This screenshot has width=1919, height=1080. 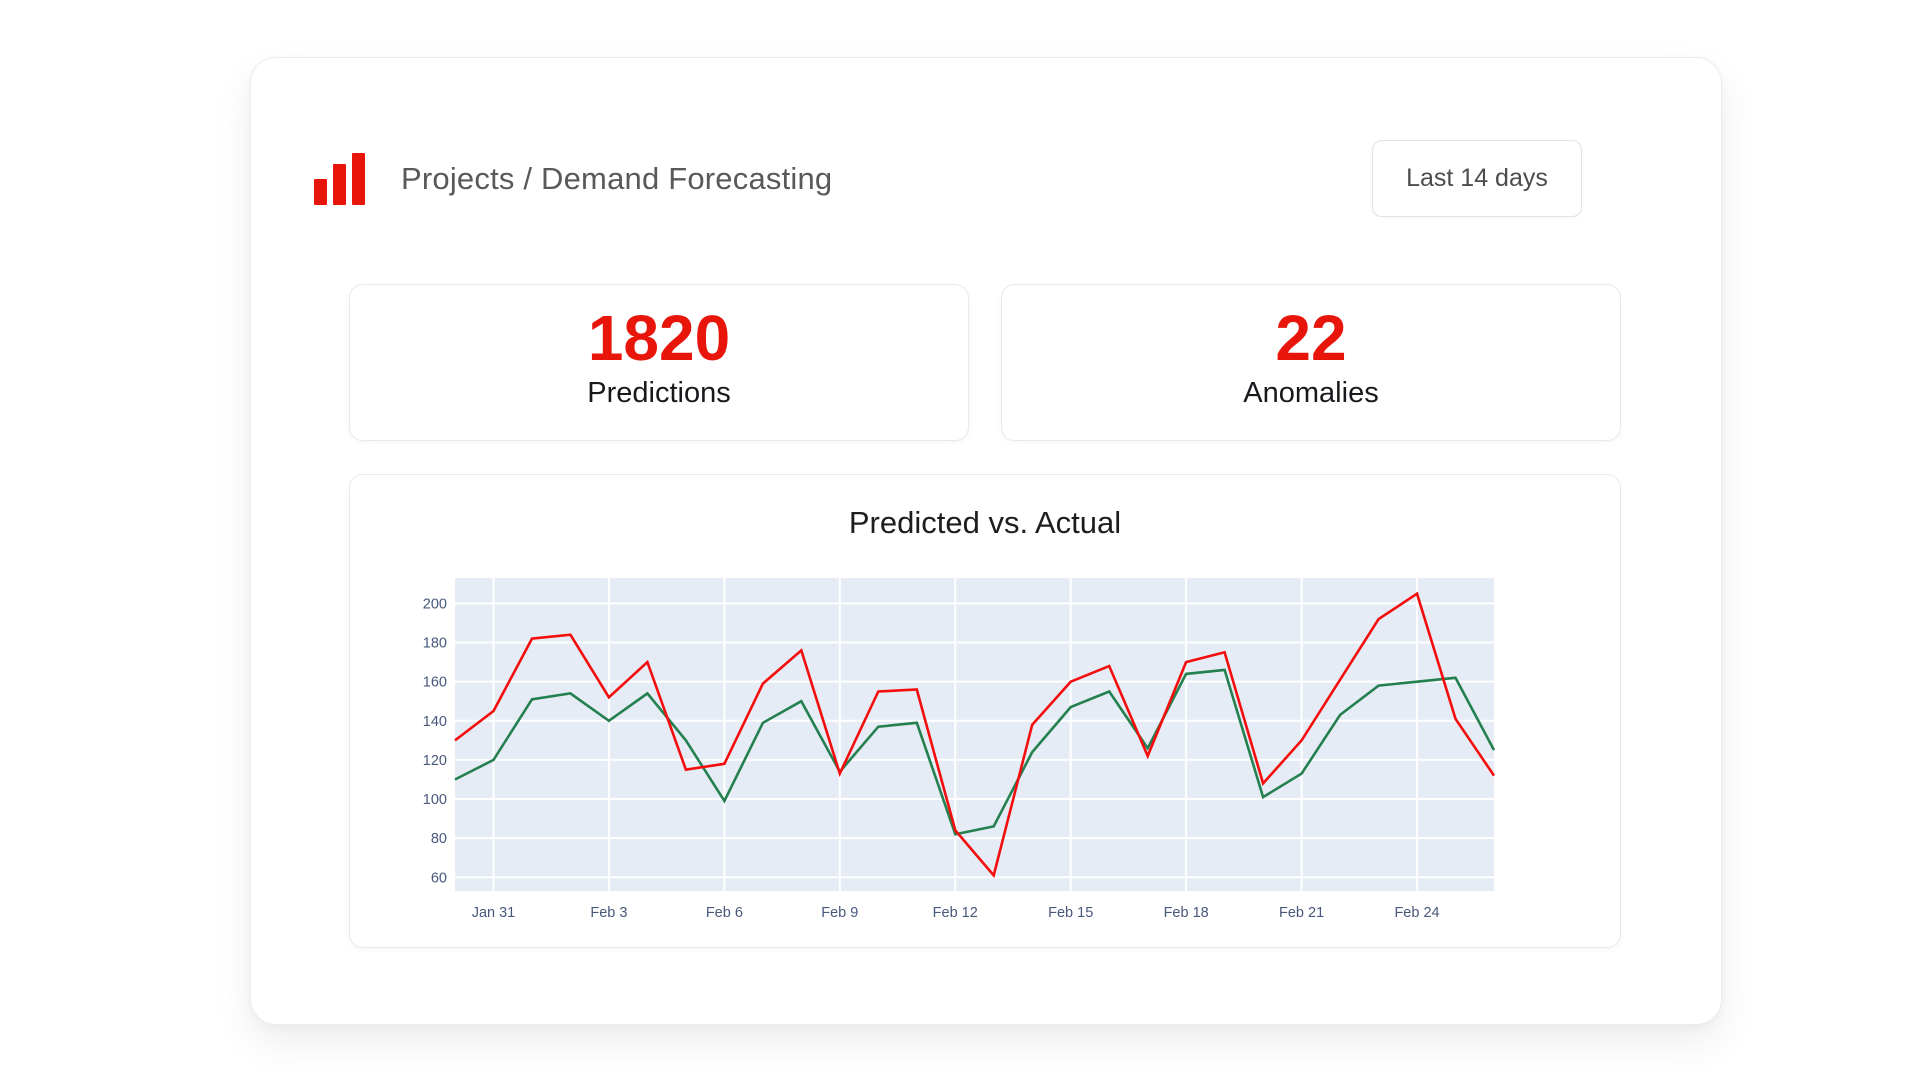 What do you see at coordinates (1186, 913) in the screenshot?
I see `x-tick-label: Feb 18` at bounding box center [1186, 913].